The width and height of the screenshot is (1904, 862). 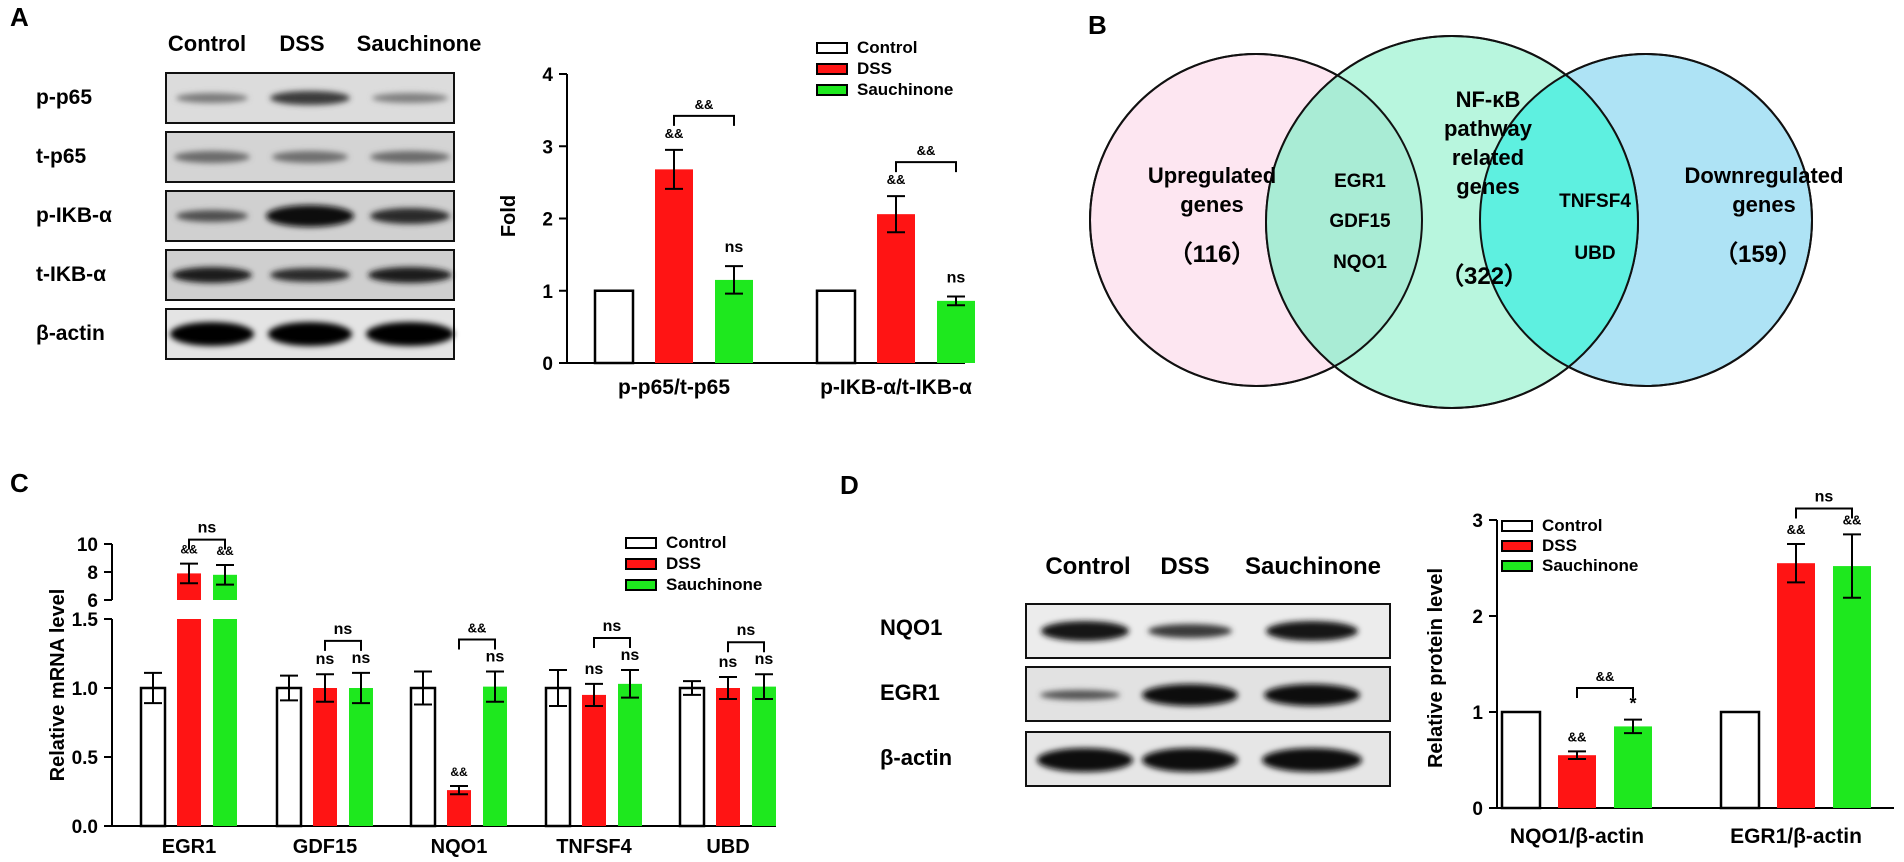 What do you see at coordinates (92, 573) in the screenshot?
I see `y-tick-label: 8` at bounding box center [92, 573].